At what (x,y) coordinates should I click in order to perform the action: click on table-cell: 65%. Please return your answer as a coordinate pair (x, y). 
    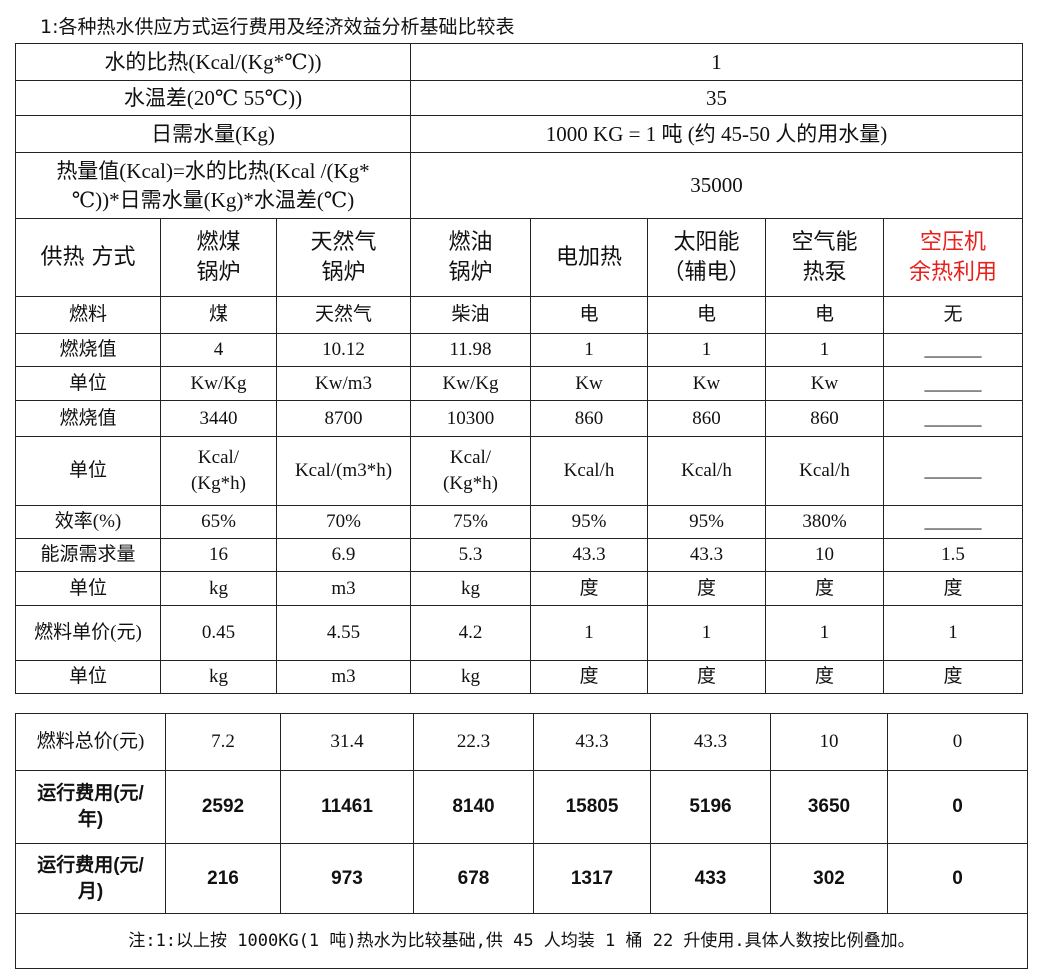
    Looking at the image, I should click on (218, 522).